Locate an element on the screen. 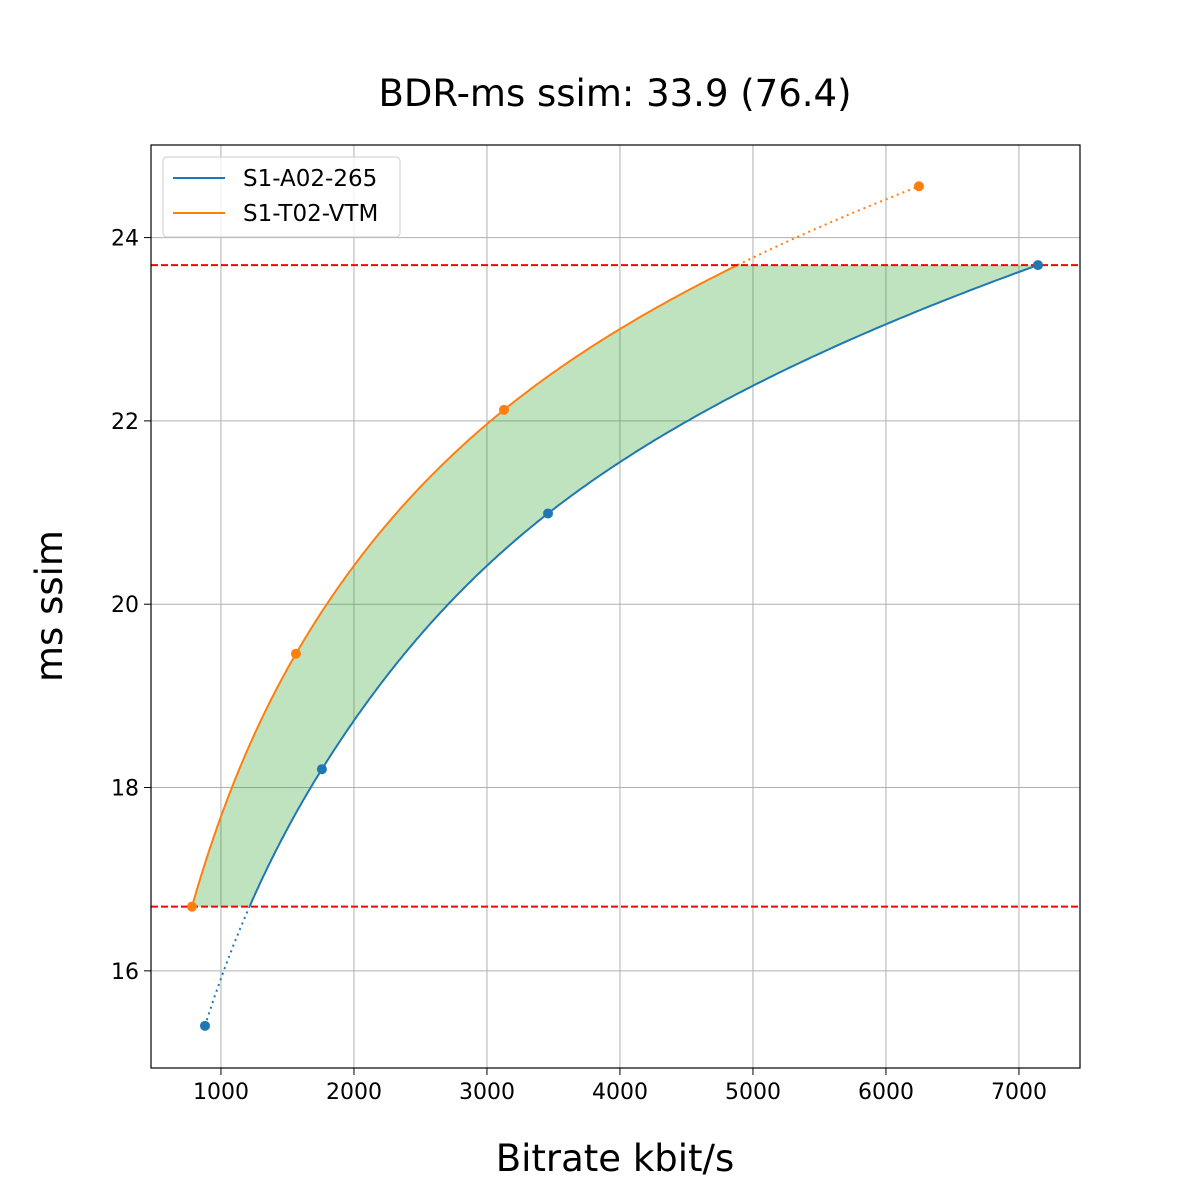  x-tick-label: 7000 is located at coordinates (1019, 1092).